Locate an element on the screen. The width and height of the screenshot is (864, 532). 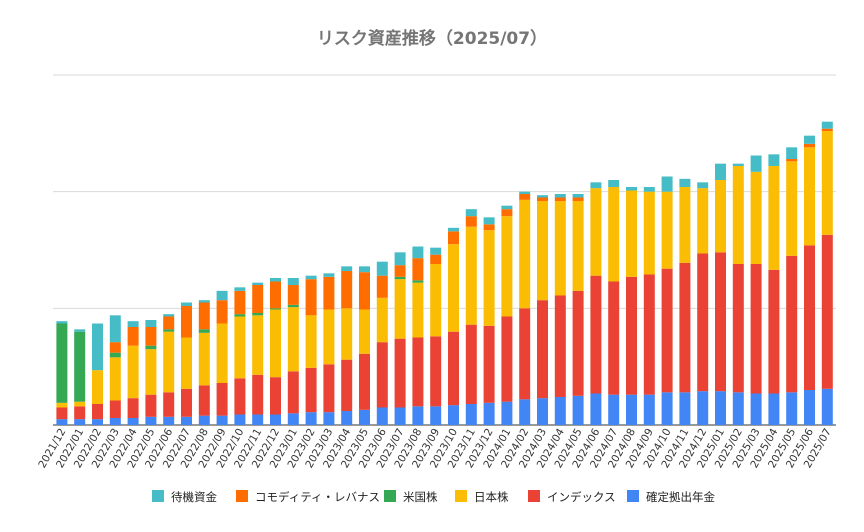
legend-label: インデックス is located at coordinates (581, 497).